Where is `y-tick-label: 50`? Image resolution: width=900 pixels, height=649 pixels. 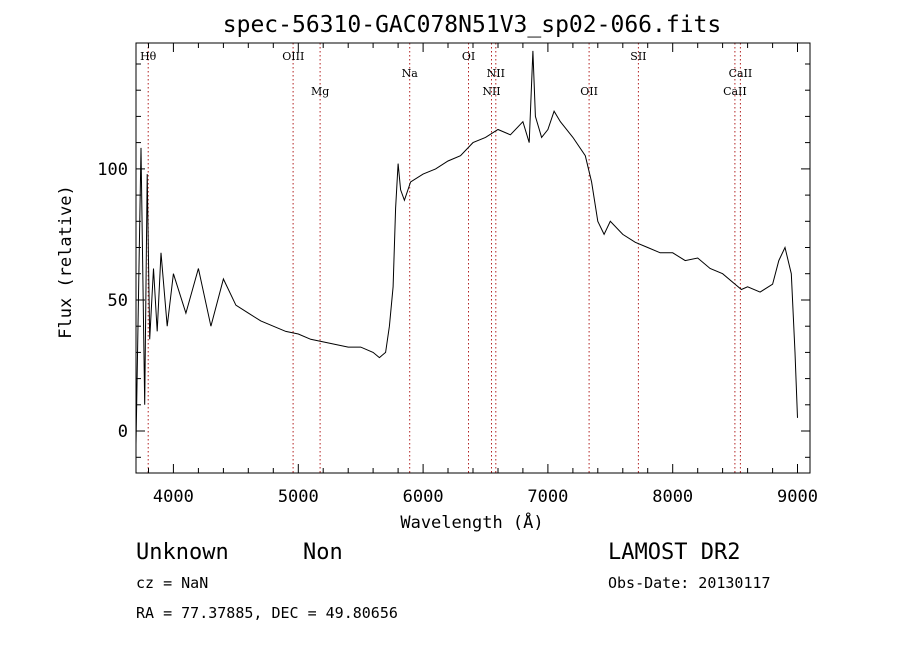 y-tick-label: 50 is located at coordinates (118, 301).